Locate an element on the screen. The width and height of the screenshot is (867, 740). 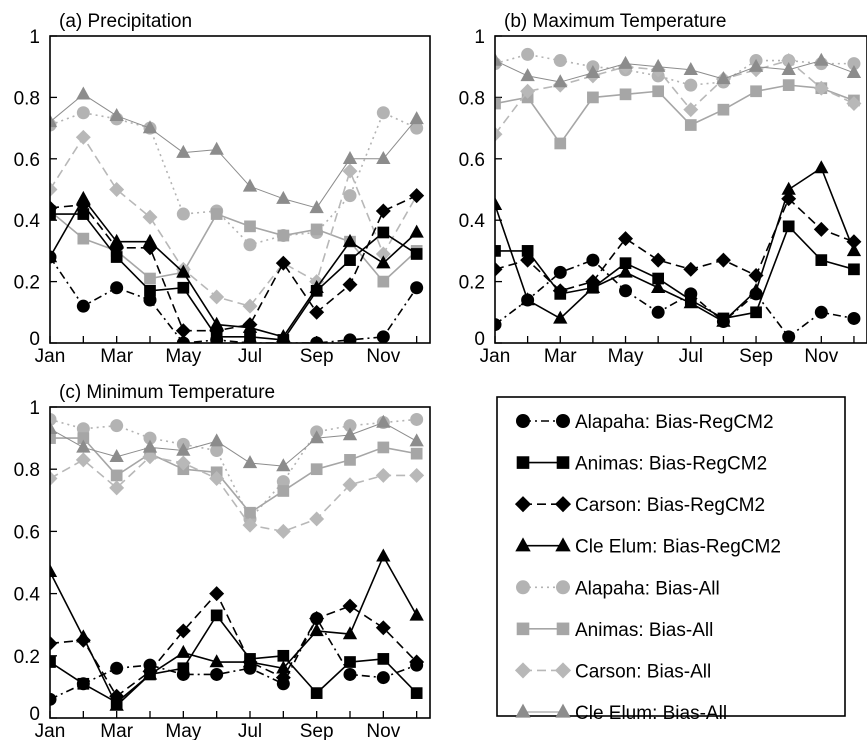
x-tick-label: Sep is located at coordinates (317, 730).